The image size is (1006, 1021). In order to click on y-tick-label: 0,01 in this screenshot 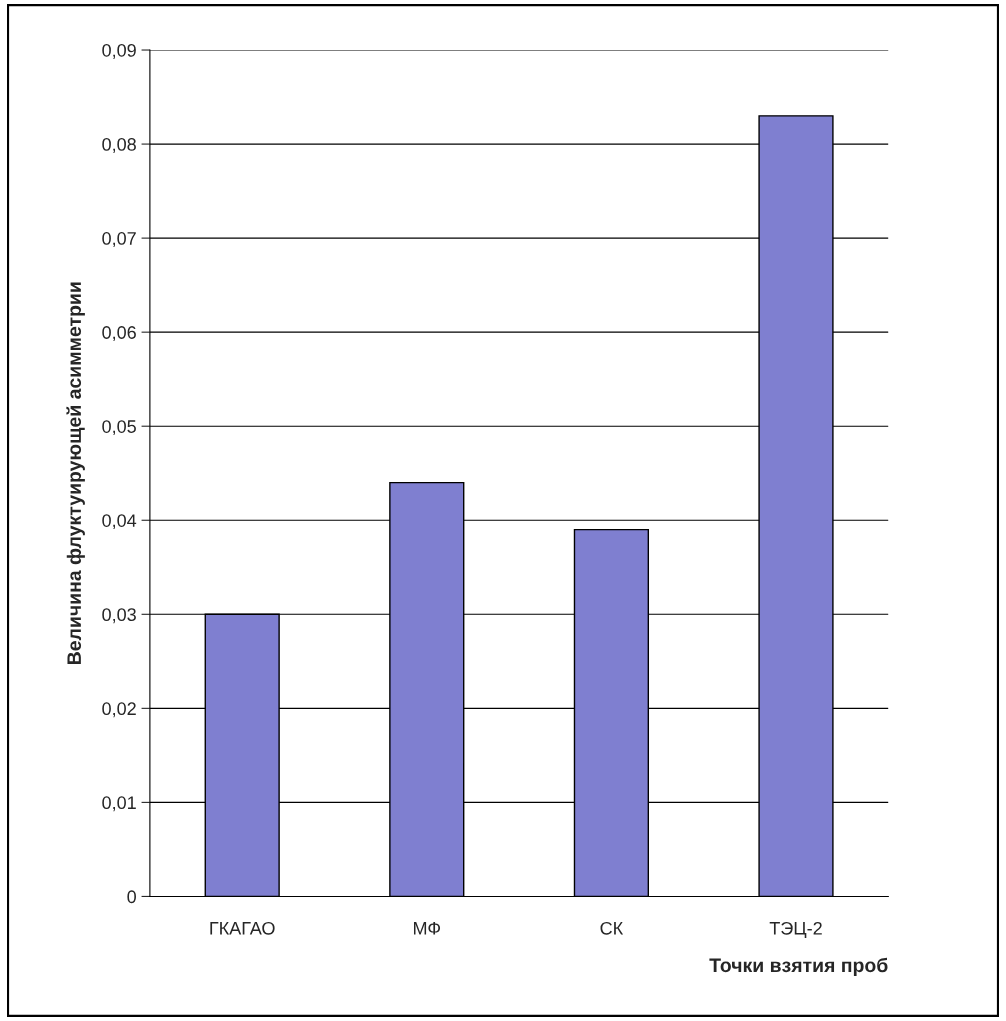, I will do `click(119, 804)`.